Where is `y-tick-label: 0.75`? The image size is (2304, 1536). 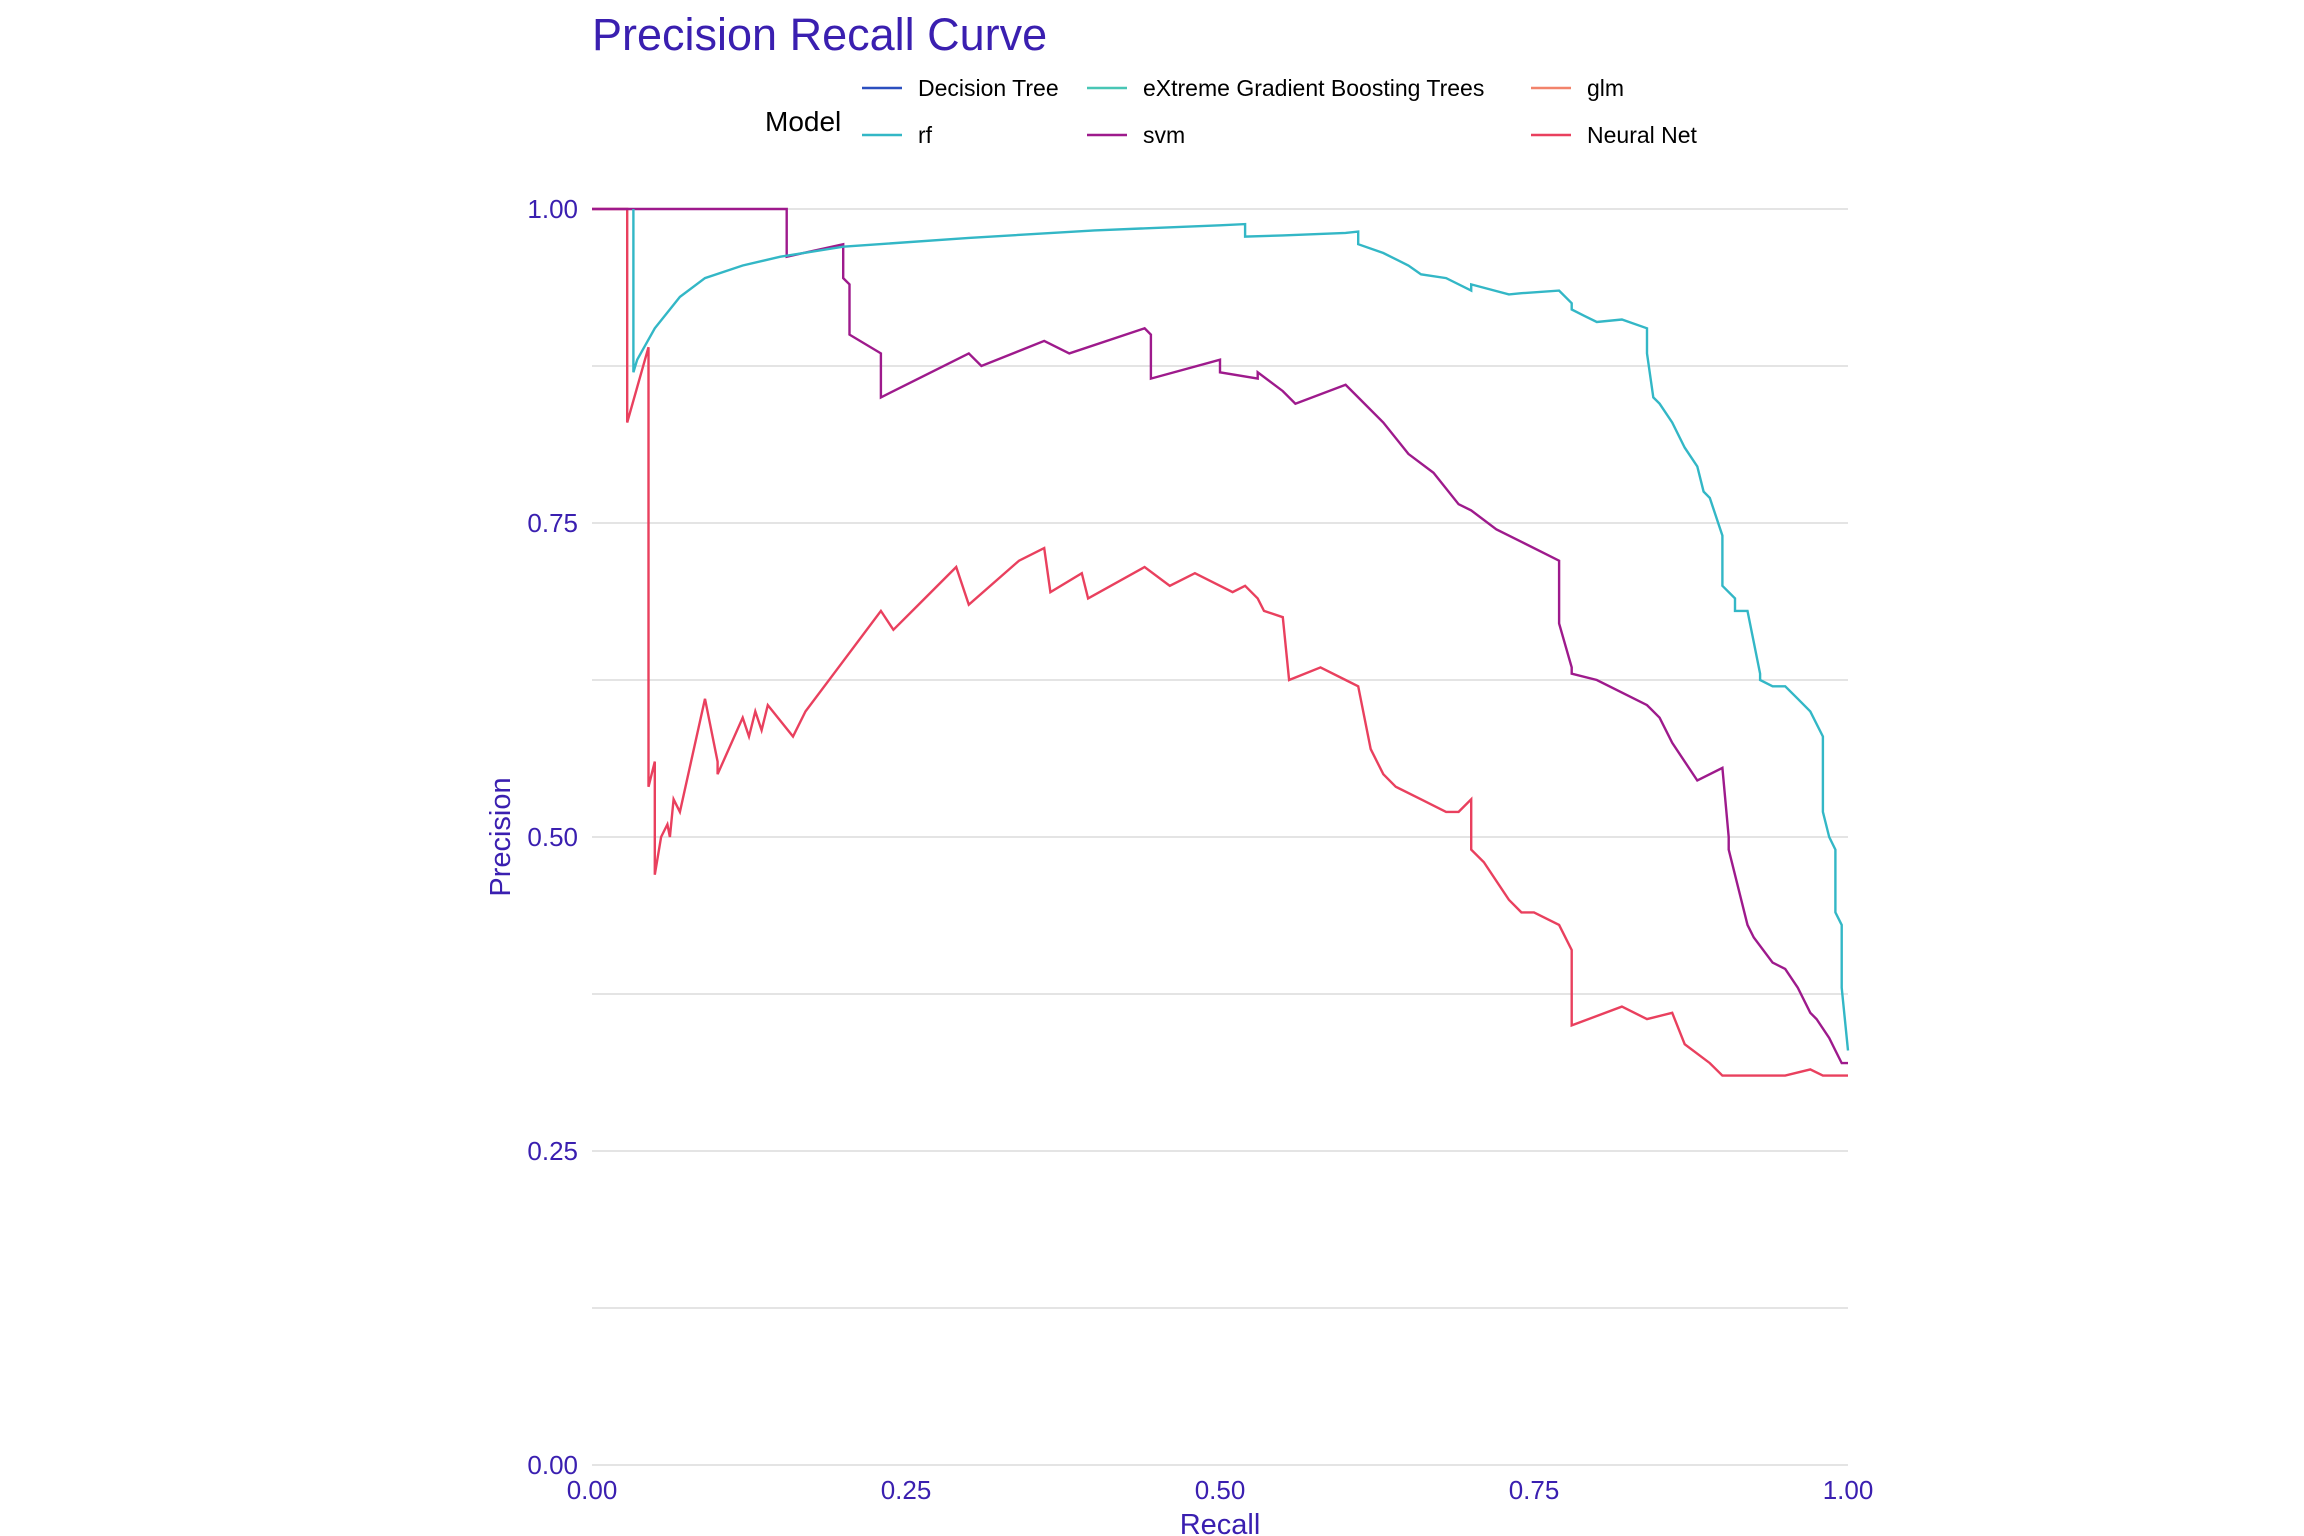
y-tick-label: 0.75 is located at coordinates (552, 523).